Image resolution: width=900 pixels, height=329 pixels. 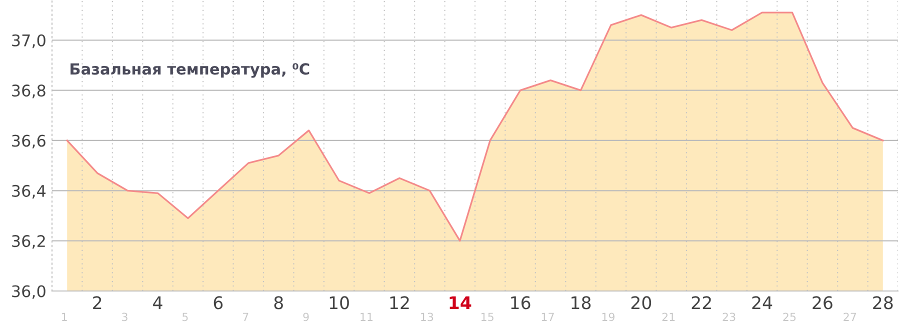 I want to click on x-tick-label: 16, so click(x=520, y=303).